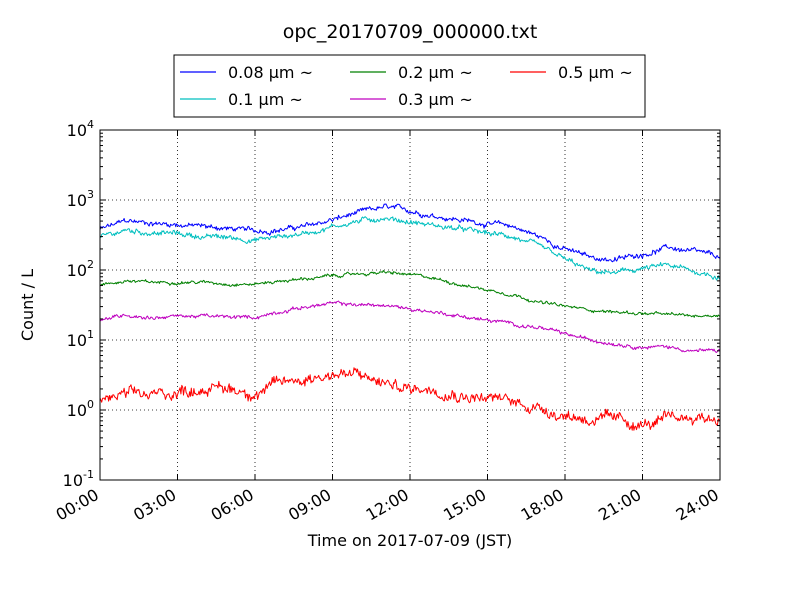  I want to click on y-tick-labels: 10⁻¹ 10⁰ 10¹ 10² 10³ 10⁴, so click(78, 304).